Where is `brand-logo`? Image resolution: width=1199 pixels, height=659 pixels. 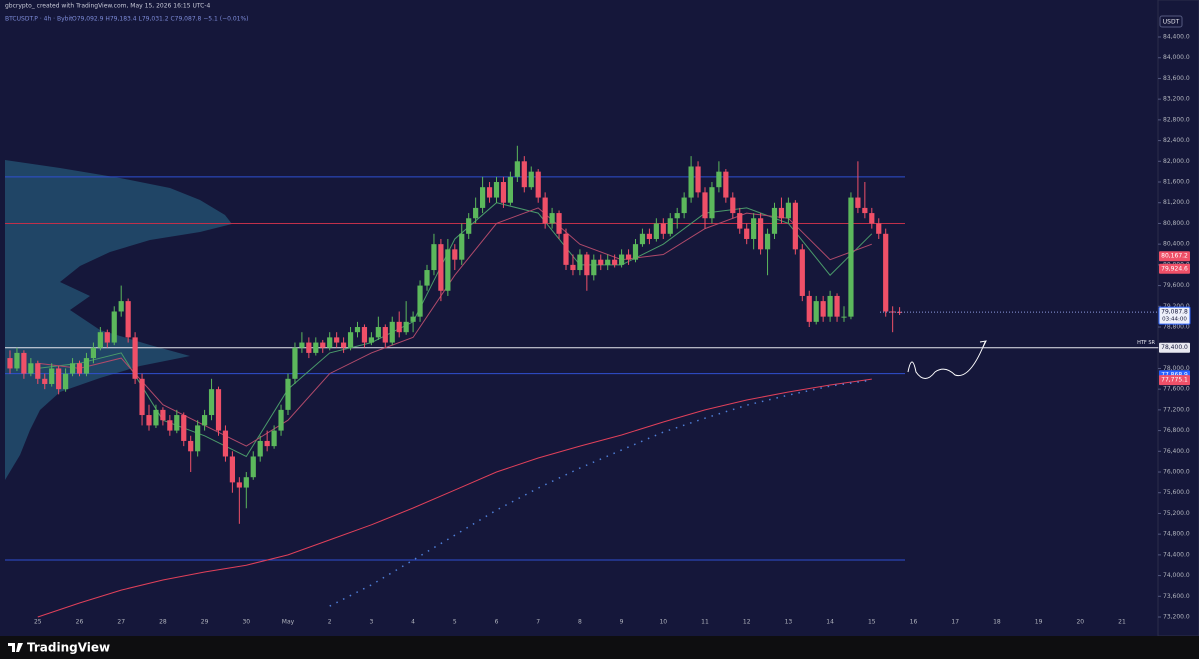 brand-logo is located at coordinates (15, 647).